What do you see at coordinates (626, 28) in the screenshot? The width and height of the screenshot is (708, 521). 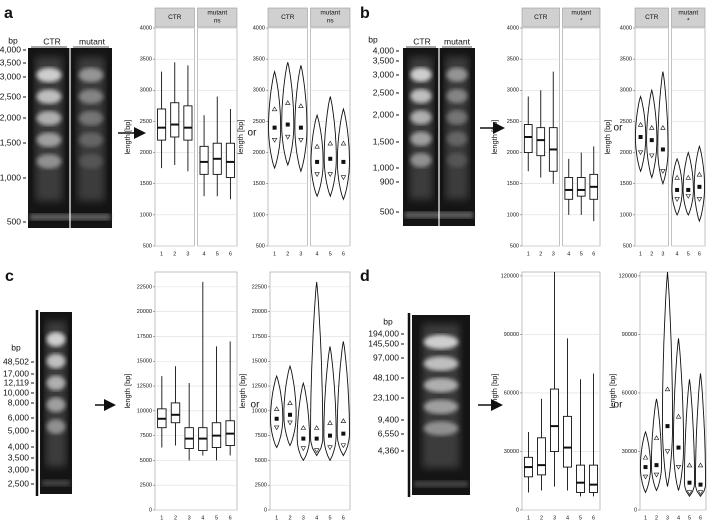 I see `y-tick-label: 4000` at bounding box center [626, 28].